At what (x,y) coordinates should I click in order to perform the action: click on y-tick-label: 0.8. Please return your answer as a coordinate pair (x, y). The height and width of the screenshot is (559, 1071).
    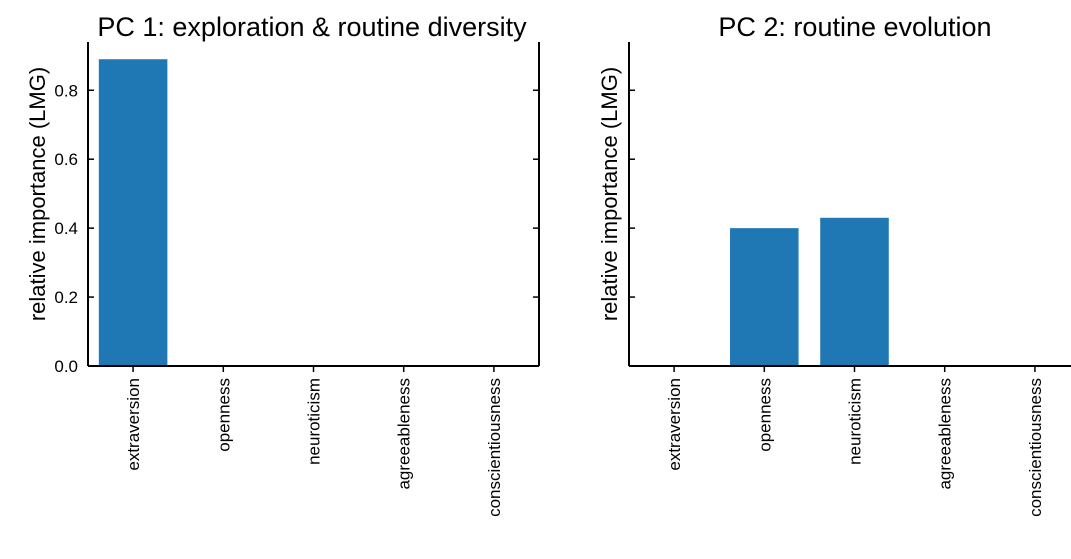
    Looking at the image, I should click on (66, 90).